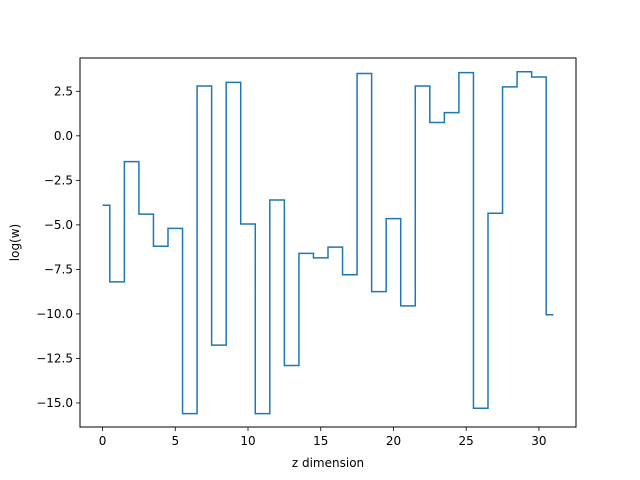  What do you see at coordinates (63, 136) in the screenshot?
I see `y-tick-label: 0.0` at bounding box center [63, 136].